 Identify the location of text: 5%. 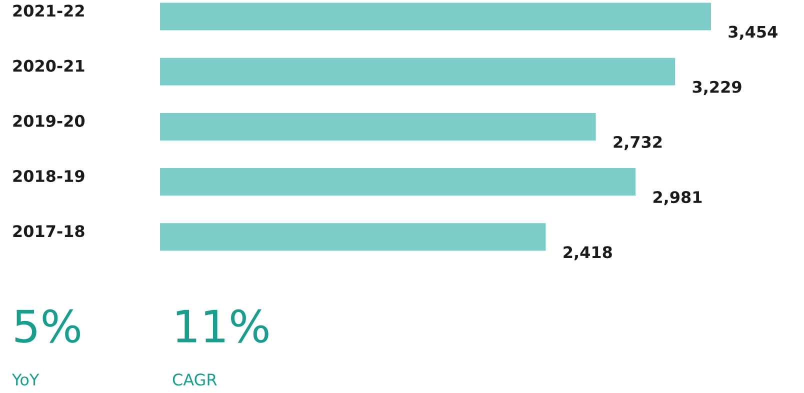
(47, 326).